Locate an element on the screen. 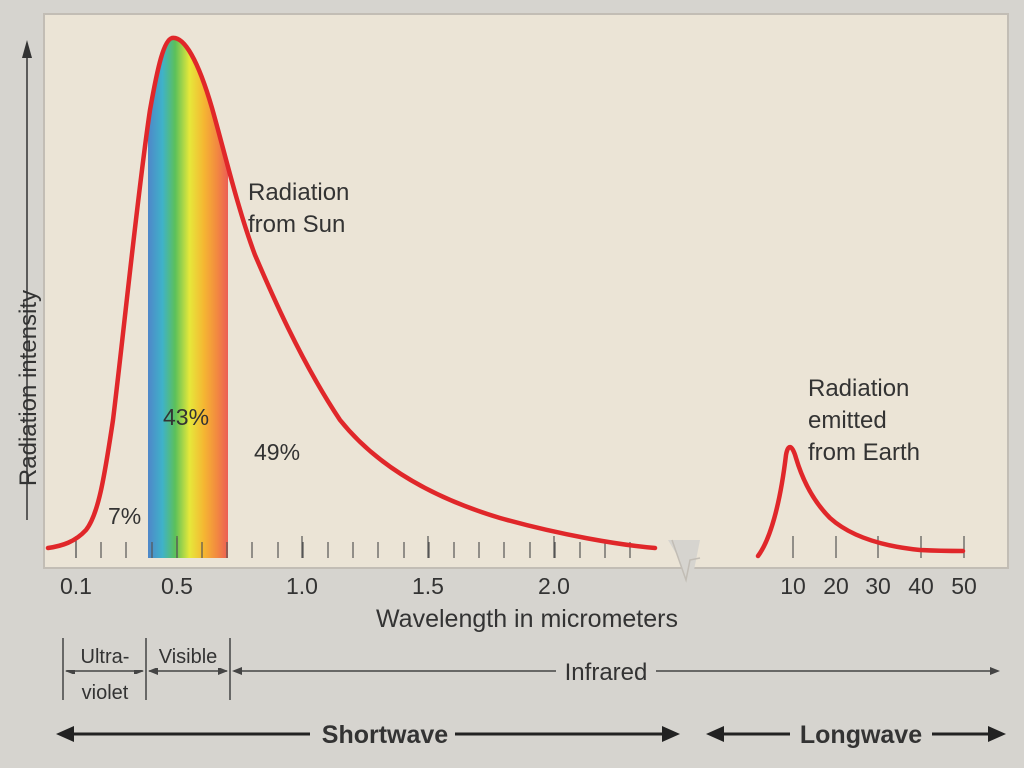  x-tick-label: 1.0 is located at coordinates (302, 586).